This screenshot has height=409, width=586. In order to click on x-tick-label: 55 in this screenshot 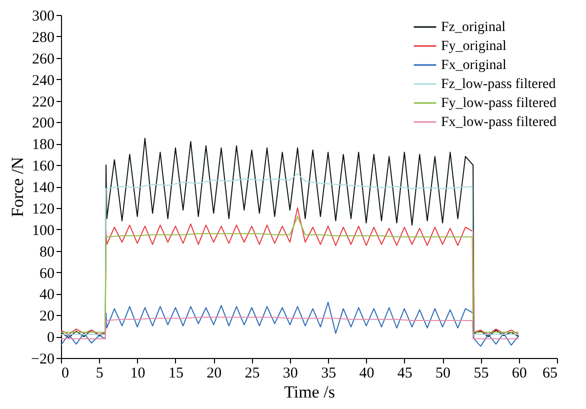, I will do `click(481, 374)`.